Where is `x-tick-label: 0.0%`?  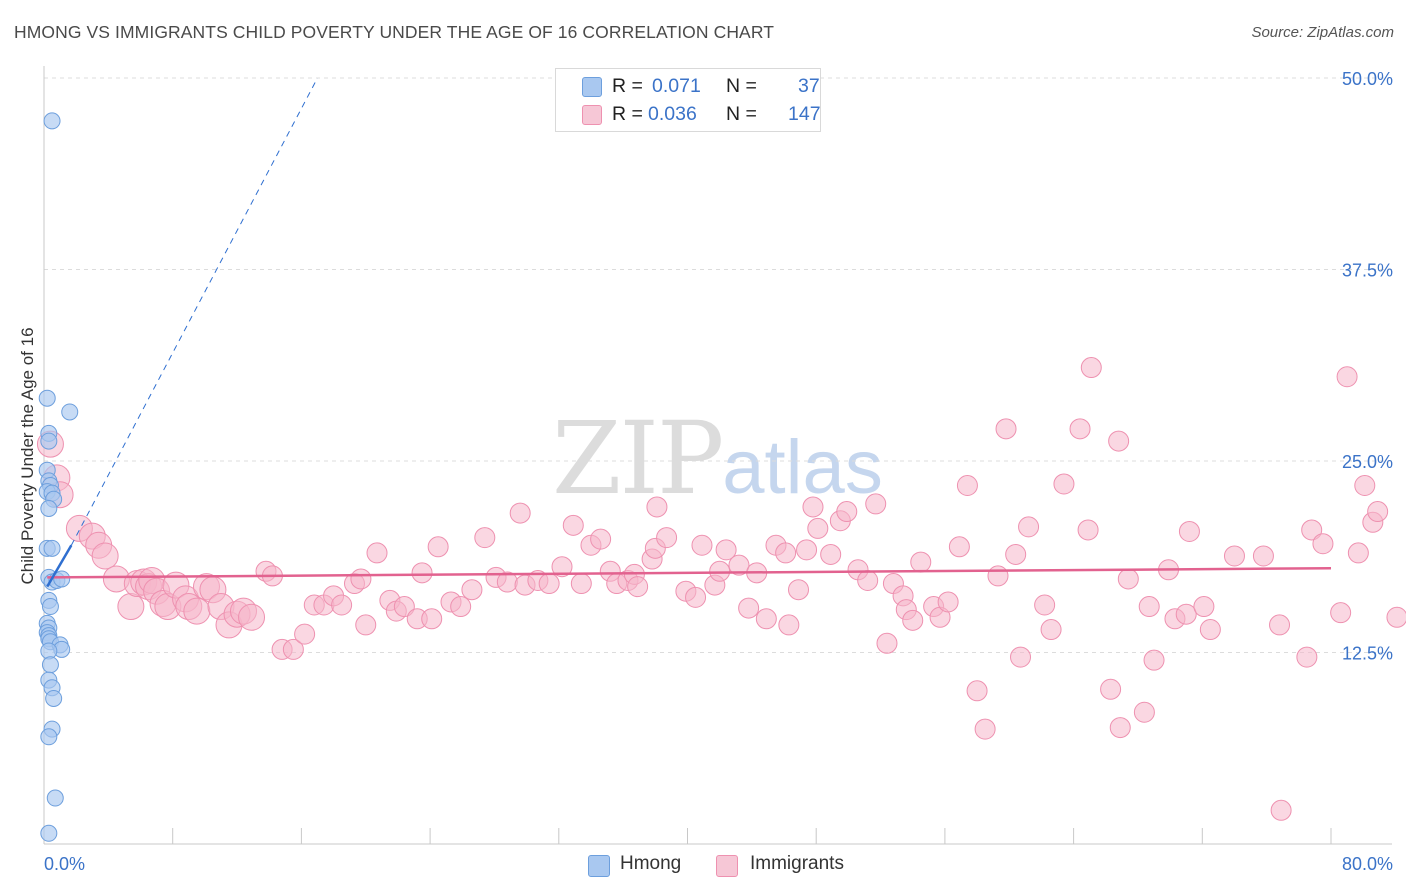 x-tick-label: 0.0% is located at coordinates (64, 864).